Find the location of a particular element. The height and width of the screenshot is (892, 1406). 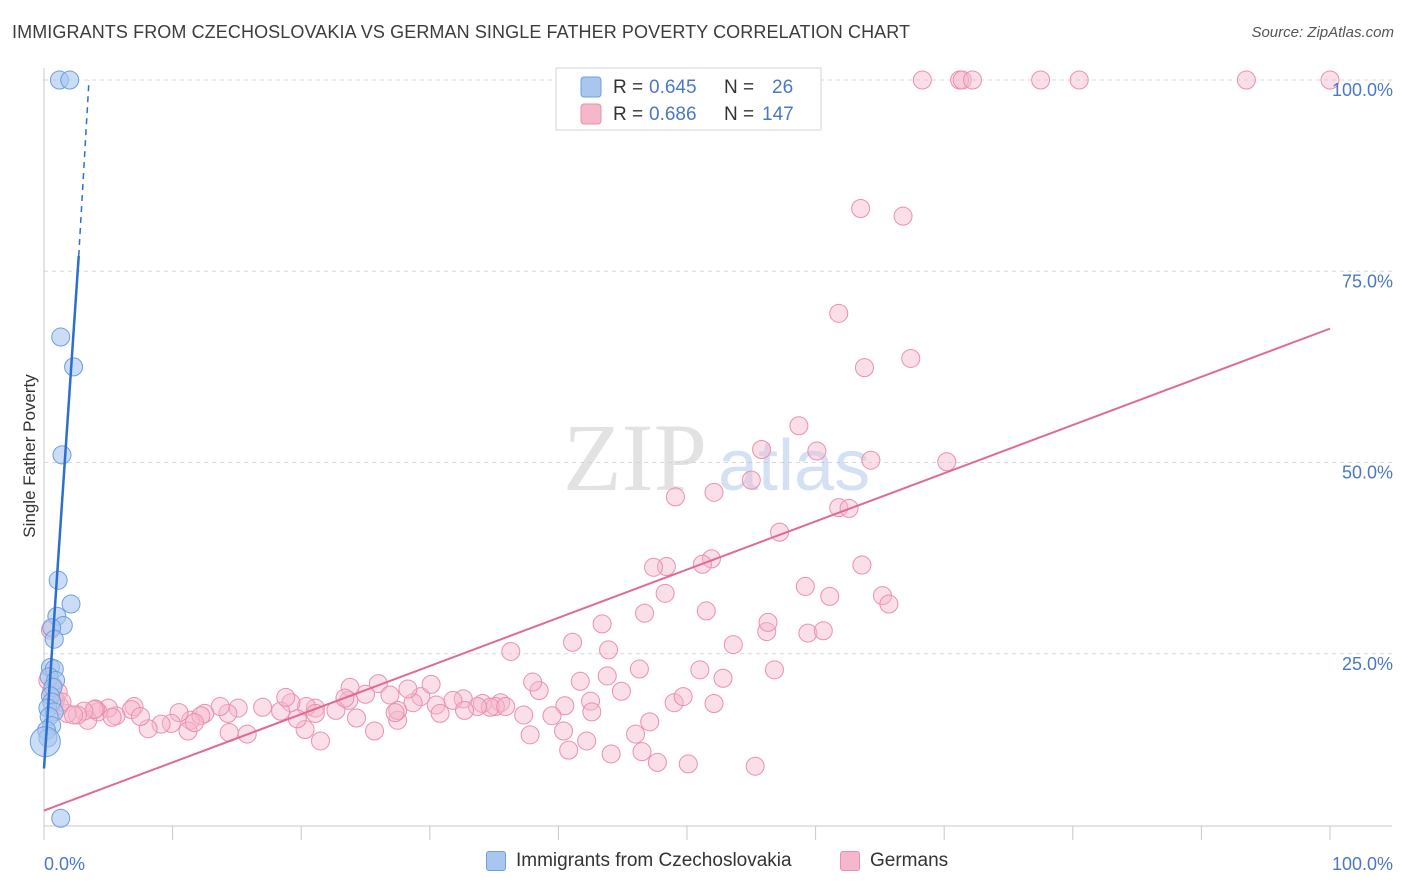

legend-item-czechoslovakia: Immigrants from Czechoslovakia is located at coordinates (639, 861).